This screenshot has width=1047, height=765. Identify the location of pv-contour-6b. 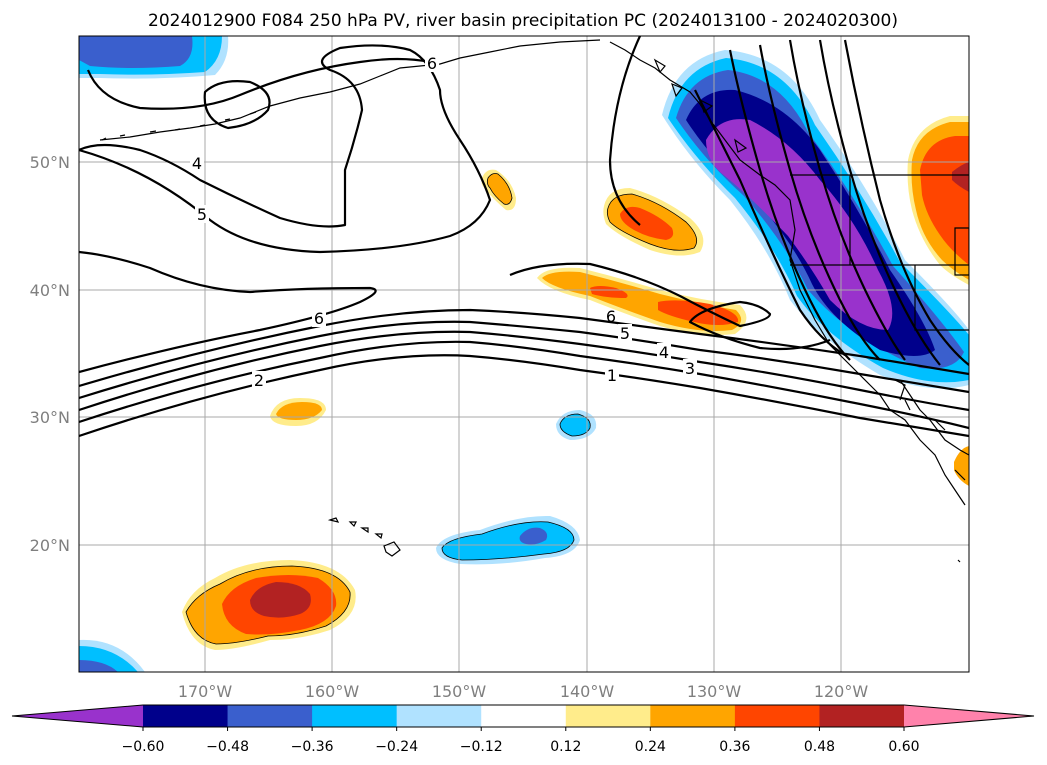
(670, 306).